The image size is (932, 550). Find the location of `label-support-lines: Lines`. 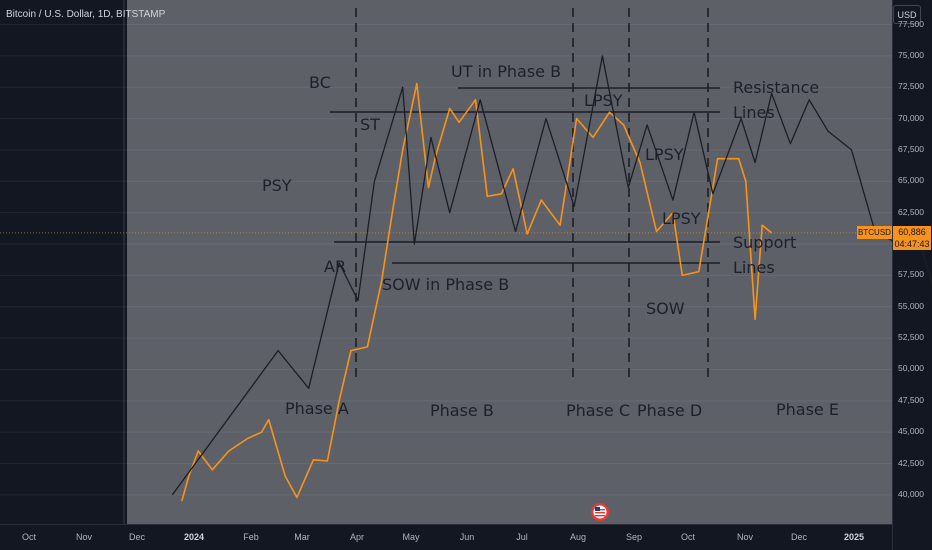

label-support-lines: Lines is located at coordinates (754, 267).